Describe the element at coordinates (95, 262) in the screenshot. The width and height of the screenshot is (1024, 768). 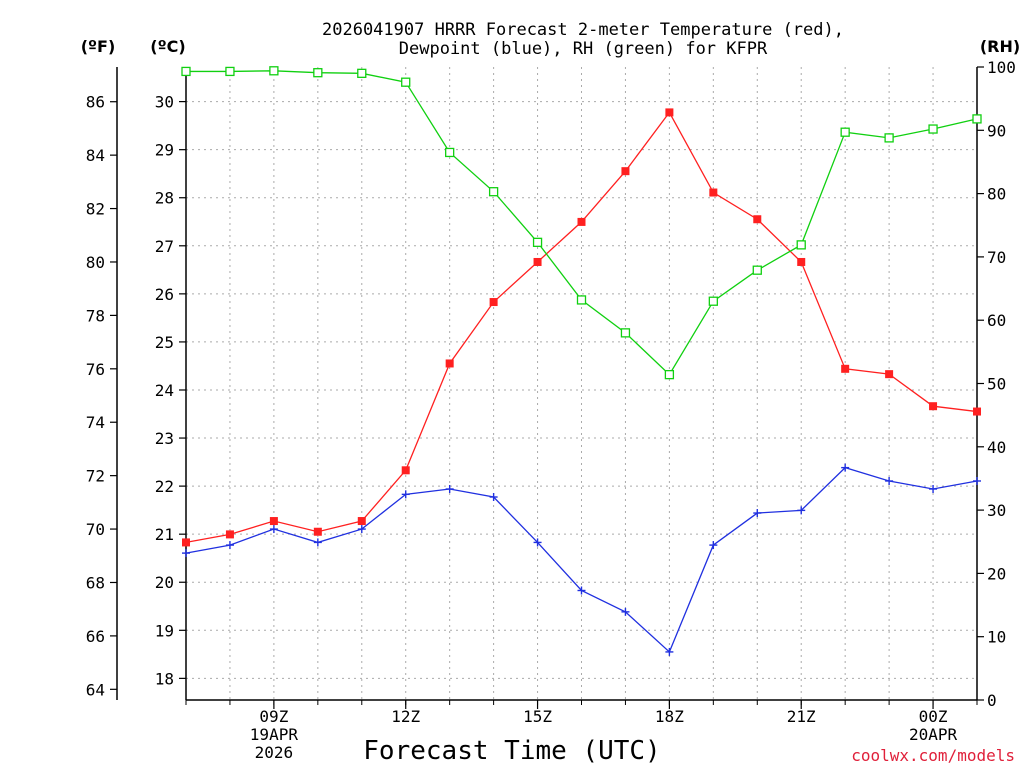
I see `fahrenheit-tick-label: 80` at that location.